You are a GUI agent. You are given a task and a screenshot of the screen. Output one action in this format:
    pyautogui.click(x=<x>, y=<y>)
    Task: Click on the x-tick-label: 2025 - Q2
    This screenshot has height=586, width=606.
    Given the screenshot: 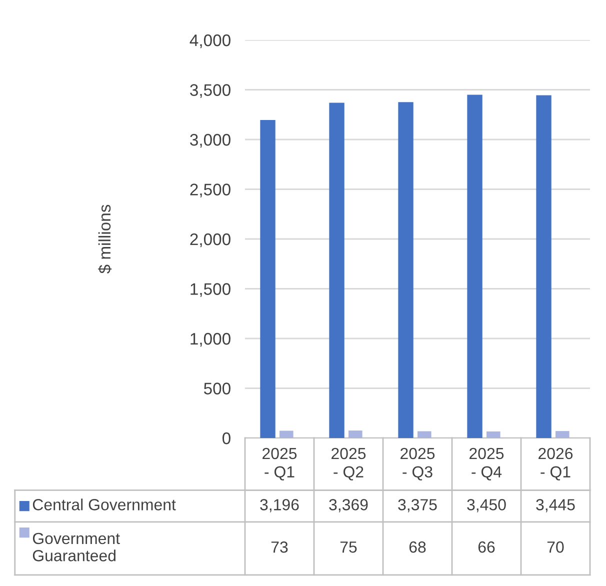 What is the action you would take?
    pyautogui.click(x=349, y=464)
    